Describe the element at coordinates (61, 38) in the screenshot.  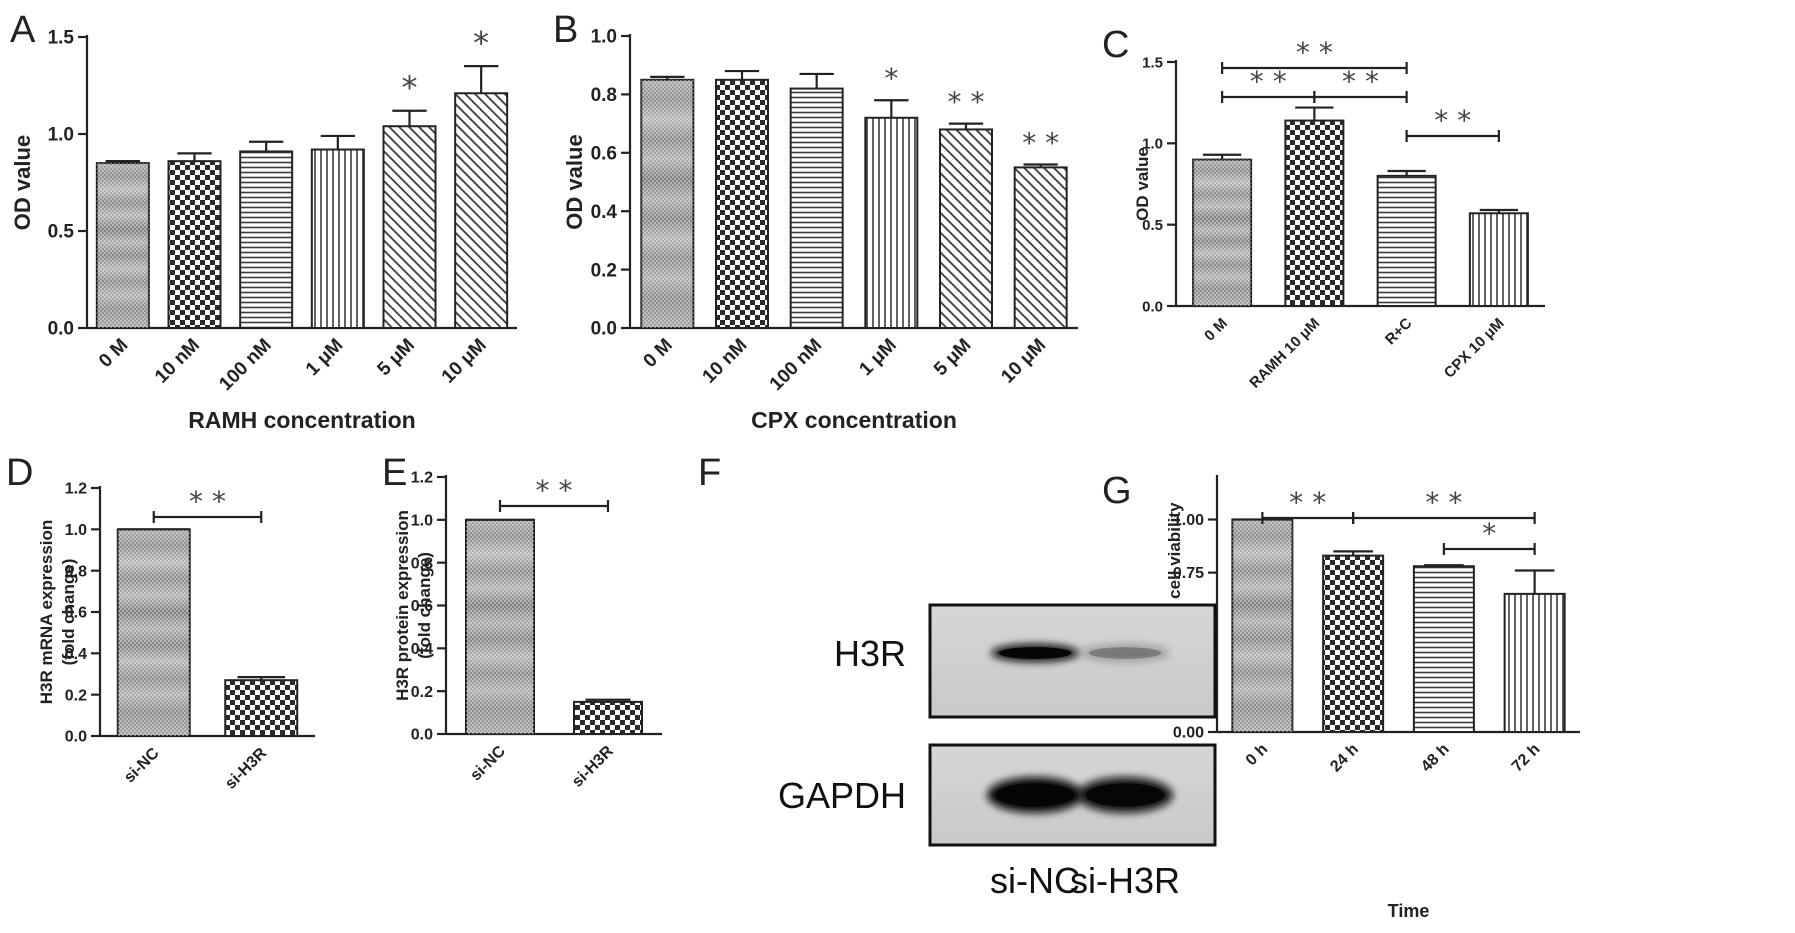
I see `y-tick-label: 1.5` at that location.